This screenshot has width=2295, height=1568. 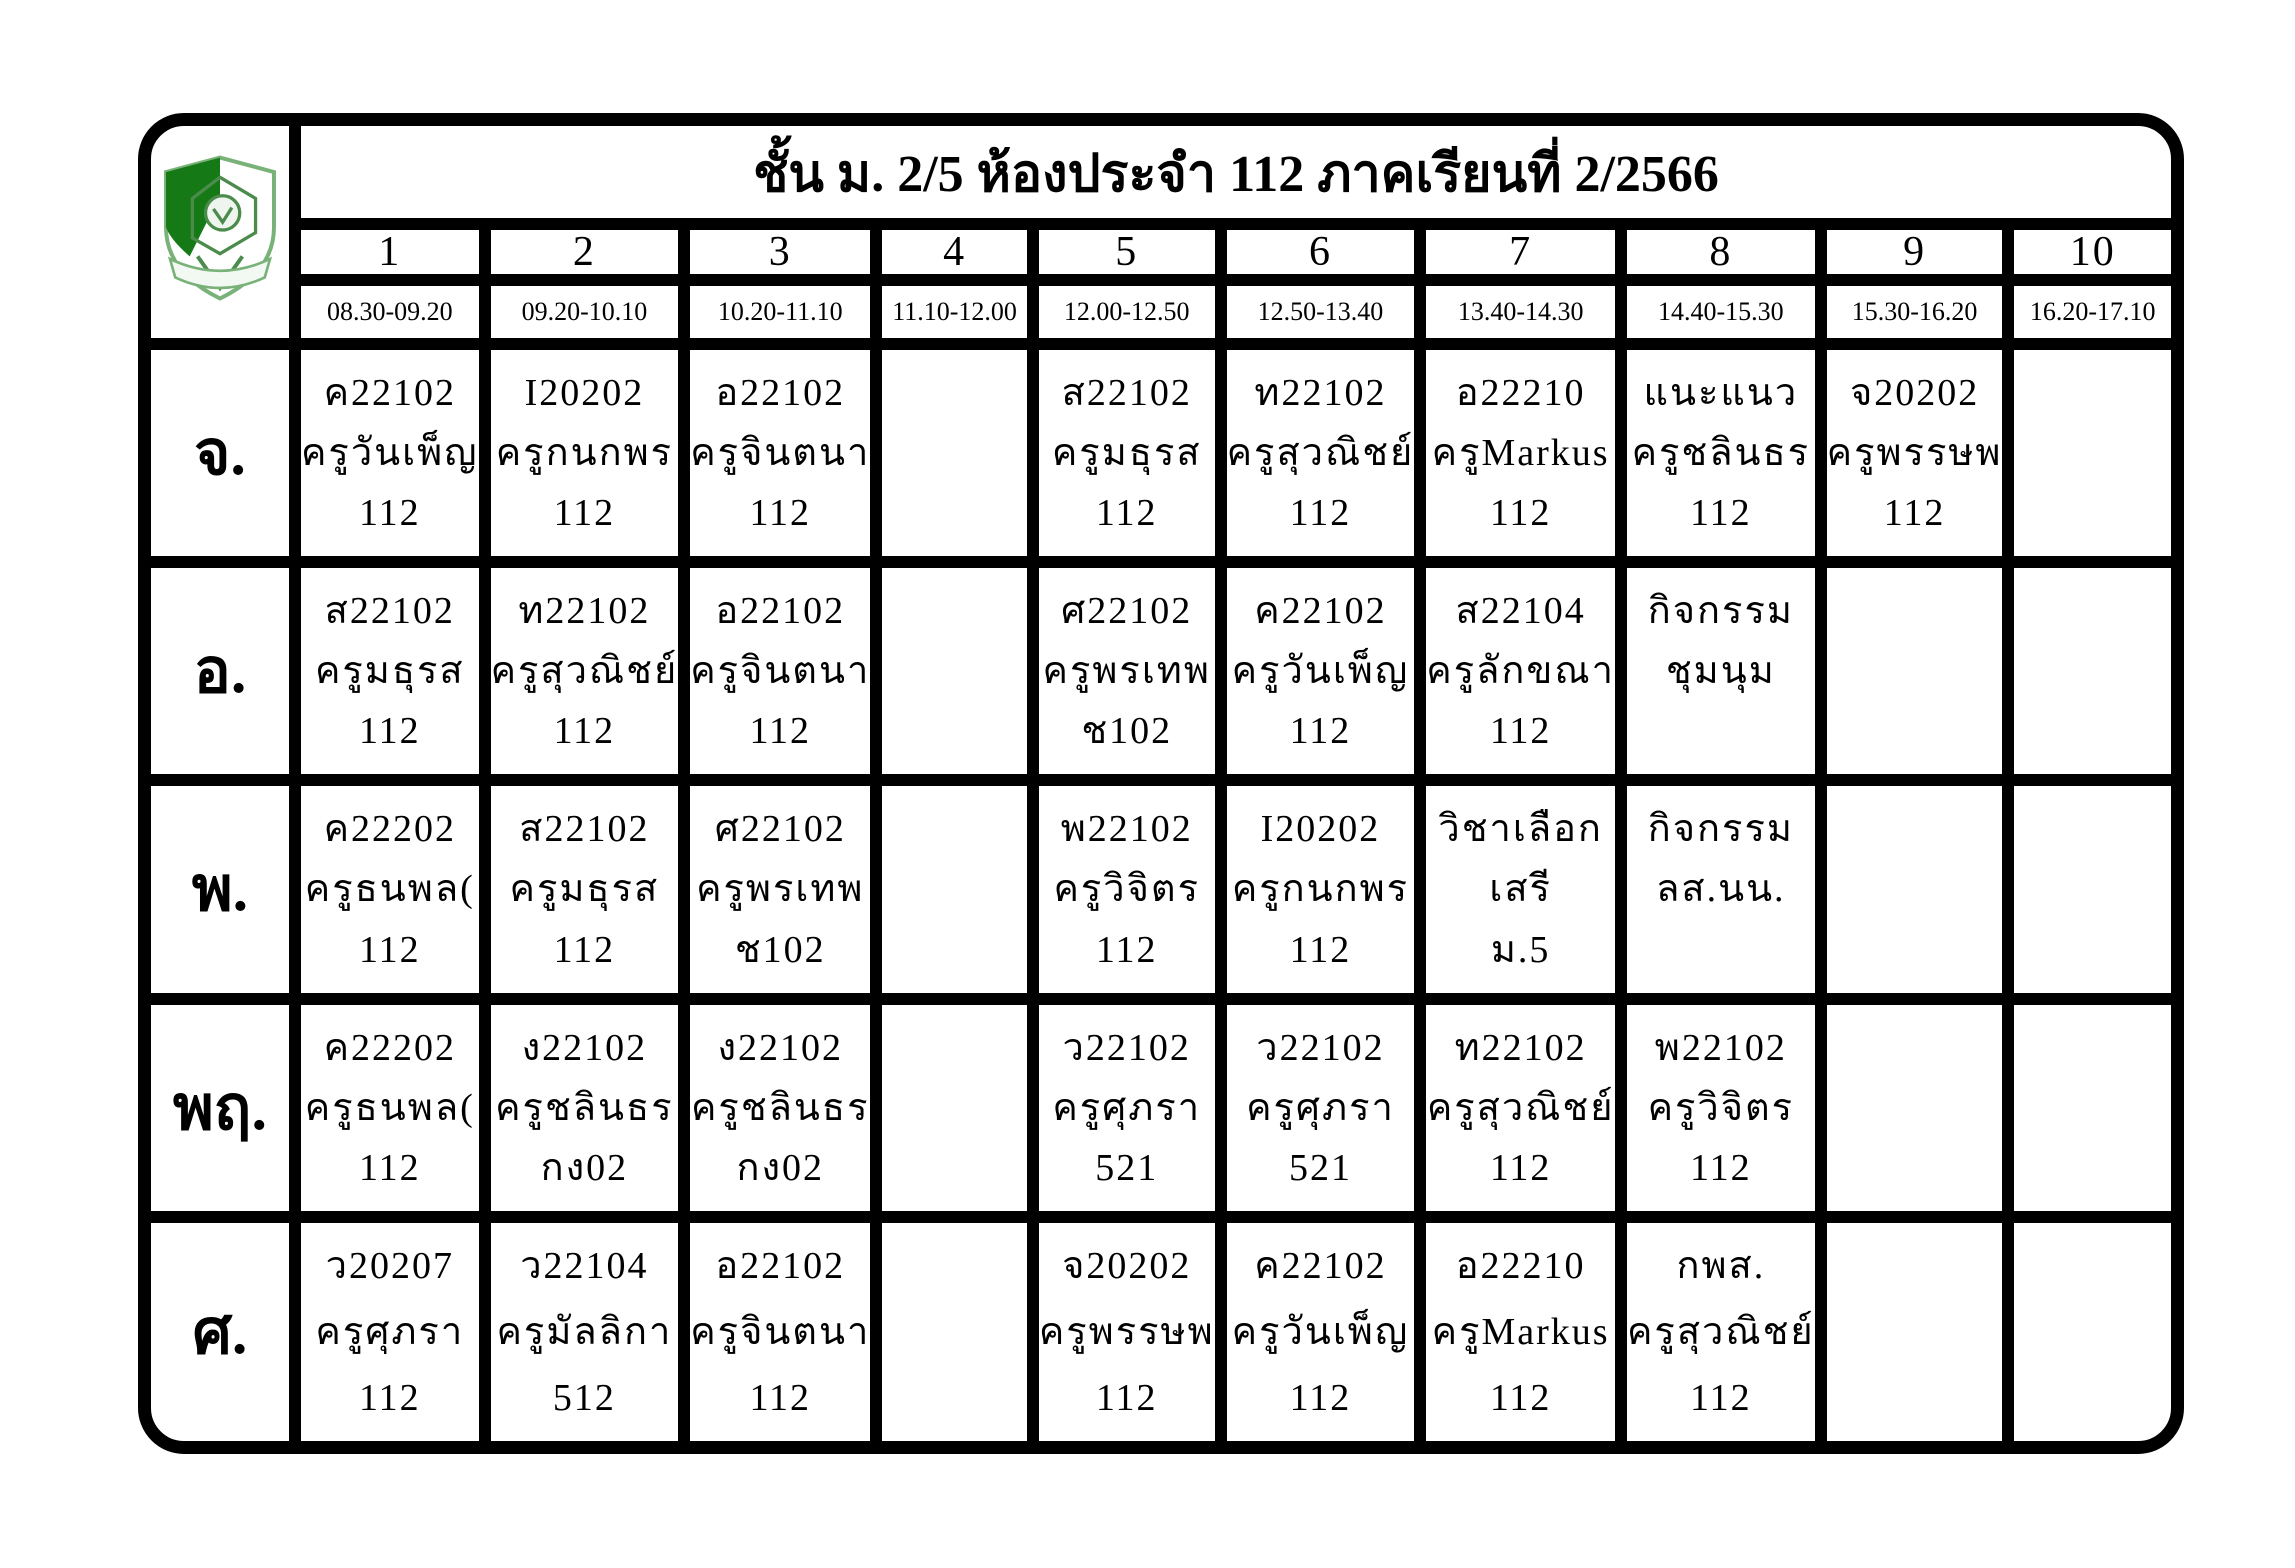 What do you see at coordinates (1526, 318) in the screenshot?
I see `time-header-7: 13.40-14.30` at bounding box center [1526, 318].